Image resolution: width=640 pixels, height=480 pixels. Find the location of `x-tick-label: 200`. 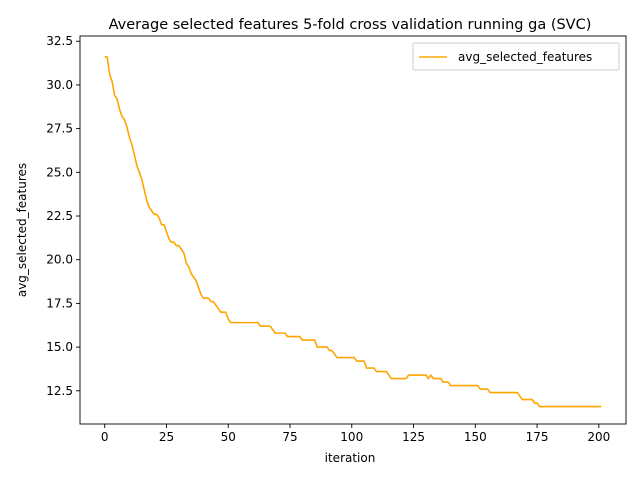

x-tick-label: 200 is located at coordinates (598, 437).